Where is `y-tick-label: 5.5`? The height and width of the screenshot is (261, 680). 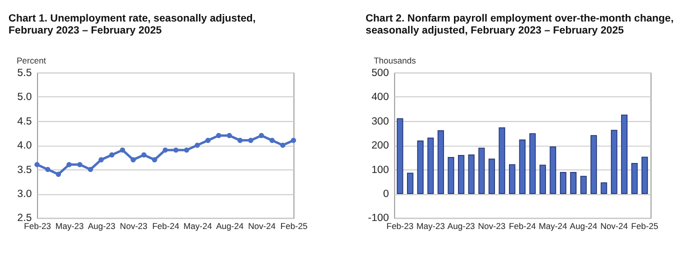
y-tick-label: 5.5 is located at coordinates (24, 73).